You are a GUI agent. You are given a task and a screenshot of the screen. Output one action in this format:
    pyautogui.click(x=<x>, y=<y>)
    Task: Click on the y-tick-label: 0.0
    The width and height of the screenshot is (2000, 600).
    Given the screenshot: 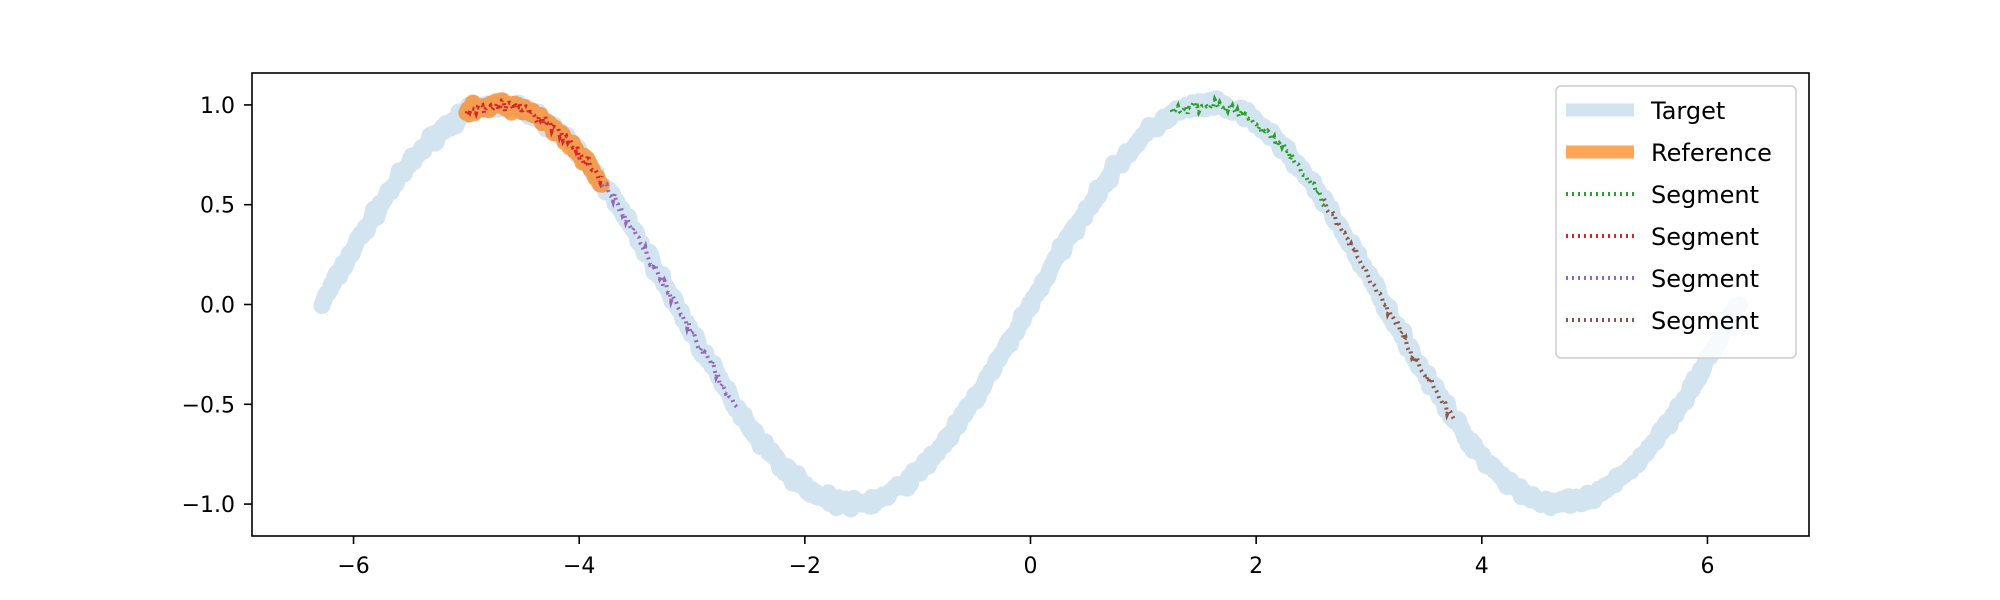 What is the action you would take?
    pyautogui.click(x=217, y=306)
    